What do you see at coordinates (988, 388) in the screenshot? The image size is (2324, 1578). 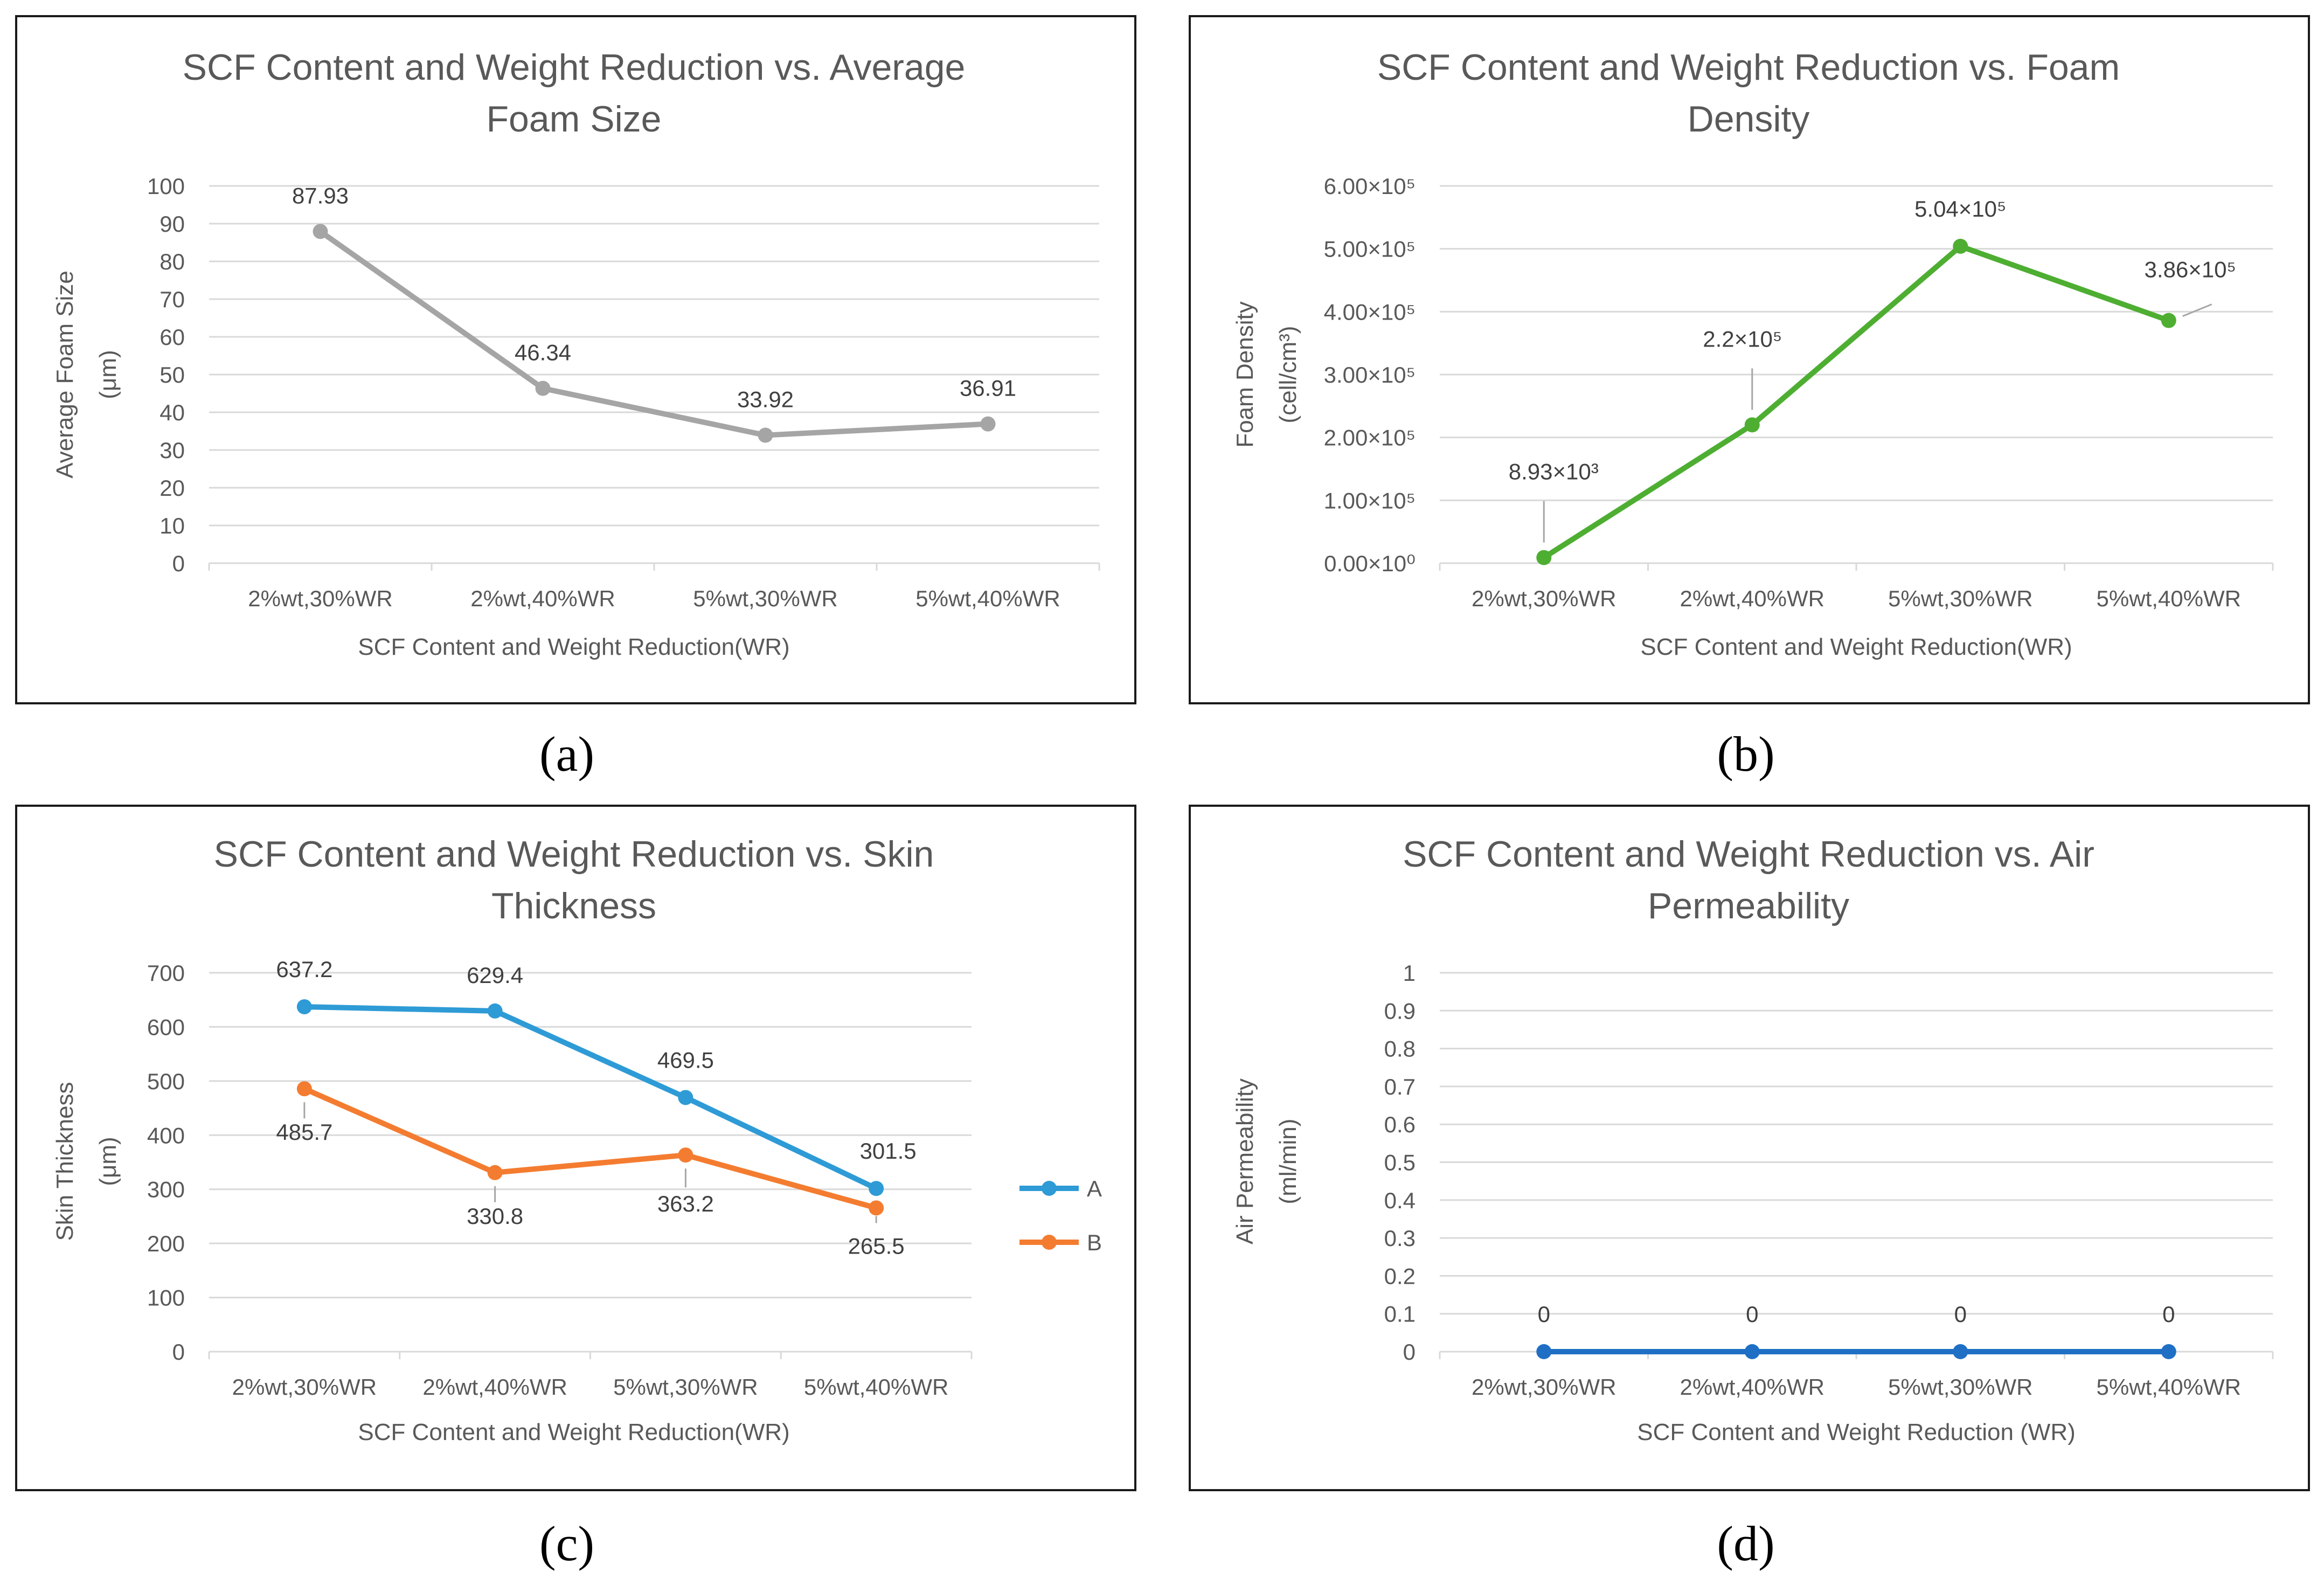 I see `data-label: 36.91` at bounding box center [988, 388].